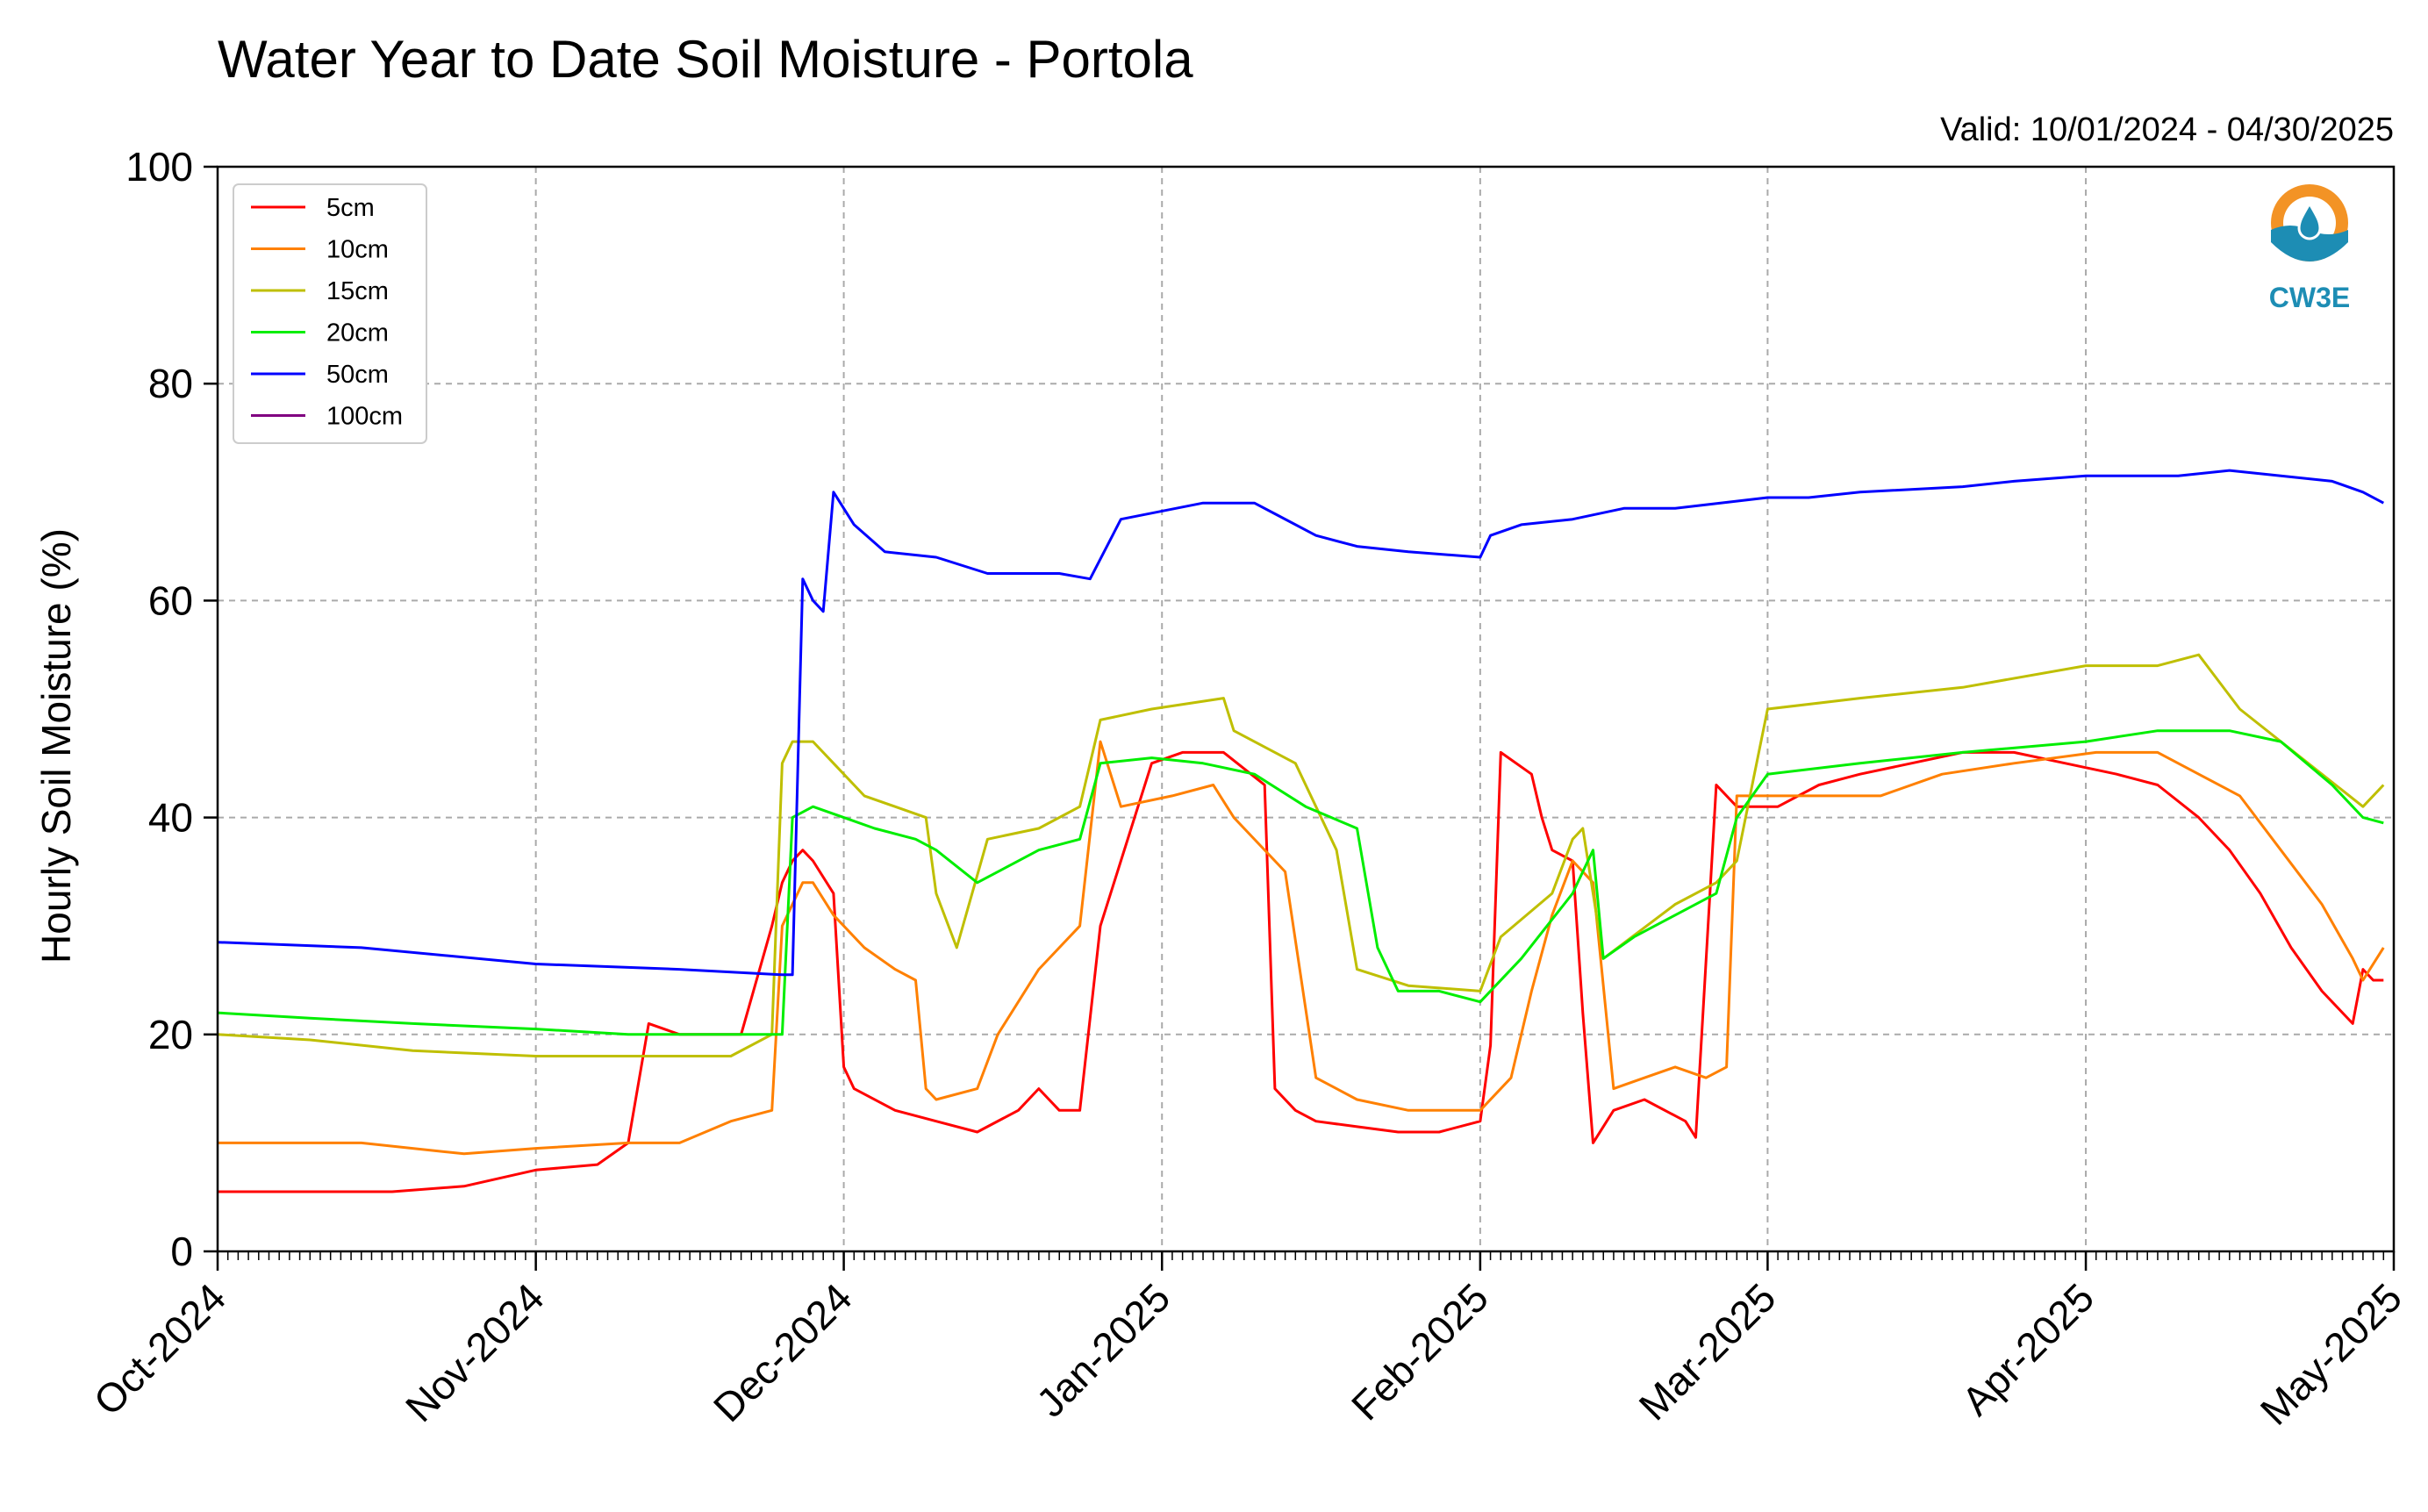 The width and height of the screenshot is (2428, 1512). What do you see at coordinates (357, 250) in the screenshot?
I see `legend-label-10cm: 10cm` at bounding box center [357, 250].